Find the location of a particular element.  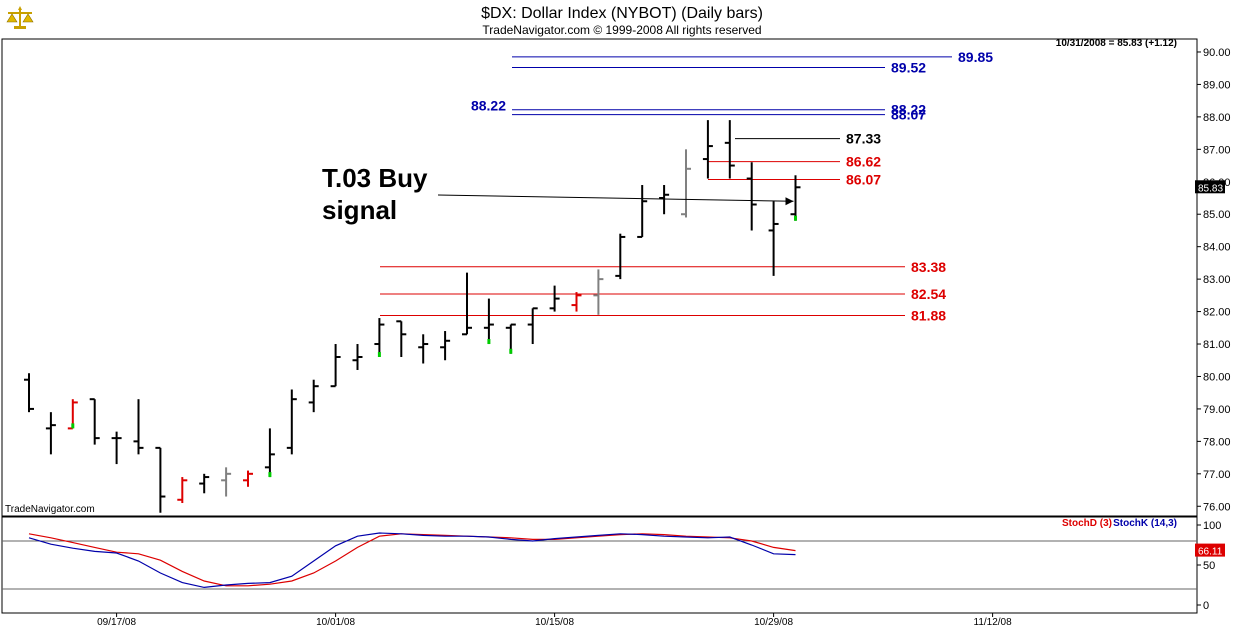

stochk-line is located at coordinates (412, 560).